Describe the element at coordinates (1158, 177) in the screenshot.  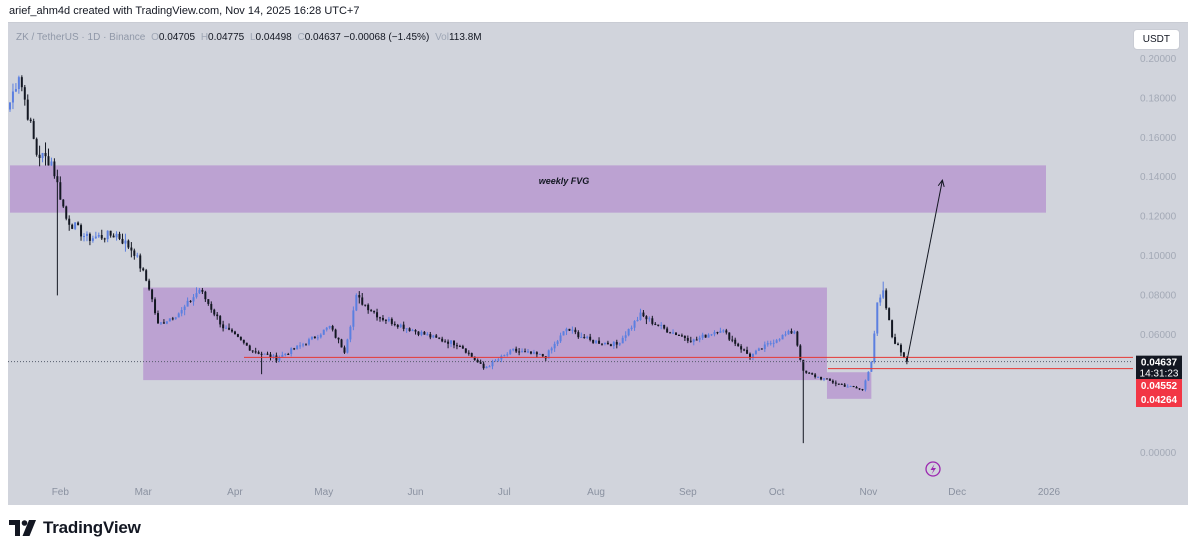
I see `y-tick-label: 0.14000` at that location.